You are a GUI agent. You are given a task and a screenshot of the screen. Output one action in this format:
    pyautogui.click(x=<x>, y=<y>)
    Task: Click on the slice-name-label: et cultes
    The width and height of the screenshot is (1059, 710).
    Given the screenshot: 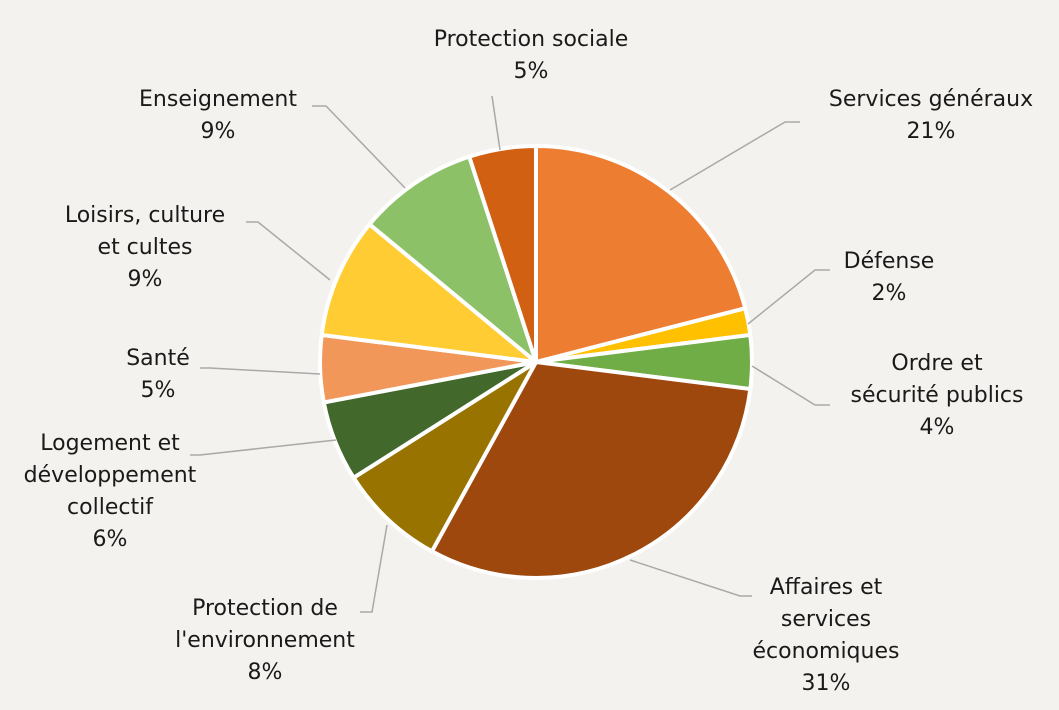 What is the action you would take?
    pyautogui.click(x=145, y=247)
    